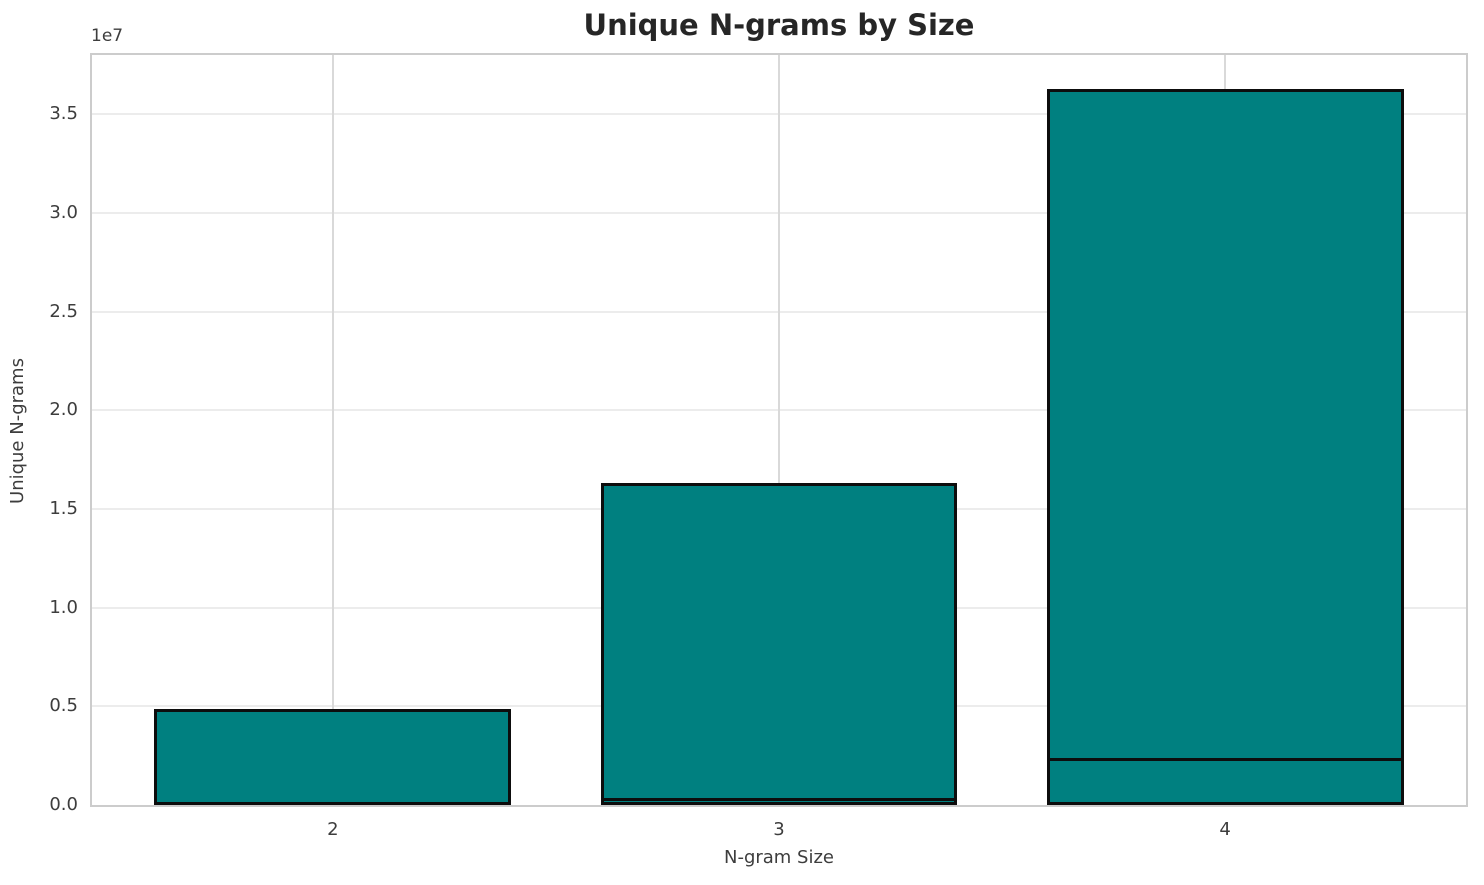  I want to click on y-tick-label: 2.0, so click(63, 410).